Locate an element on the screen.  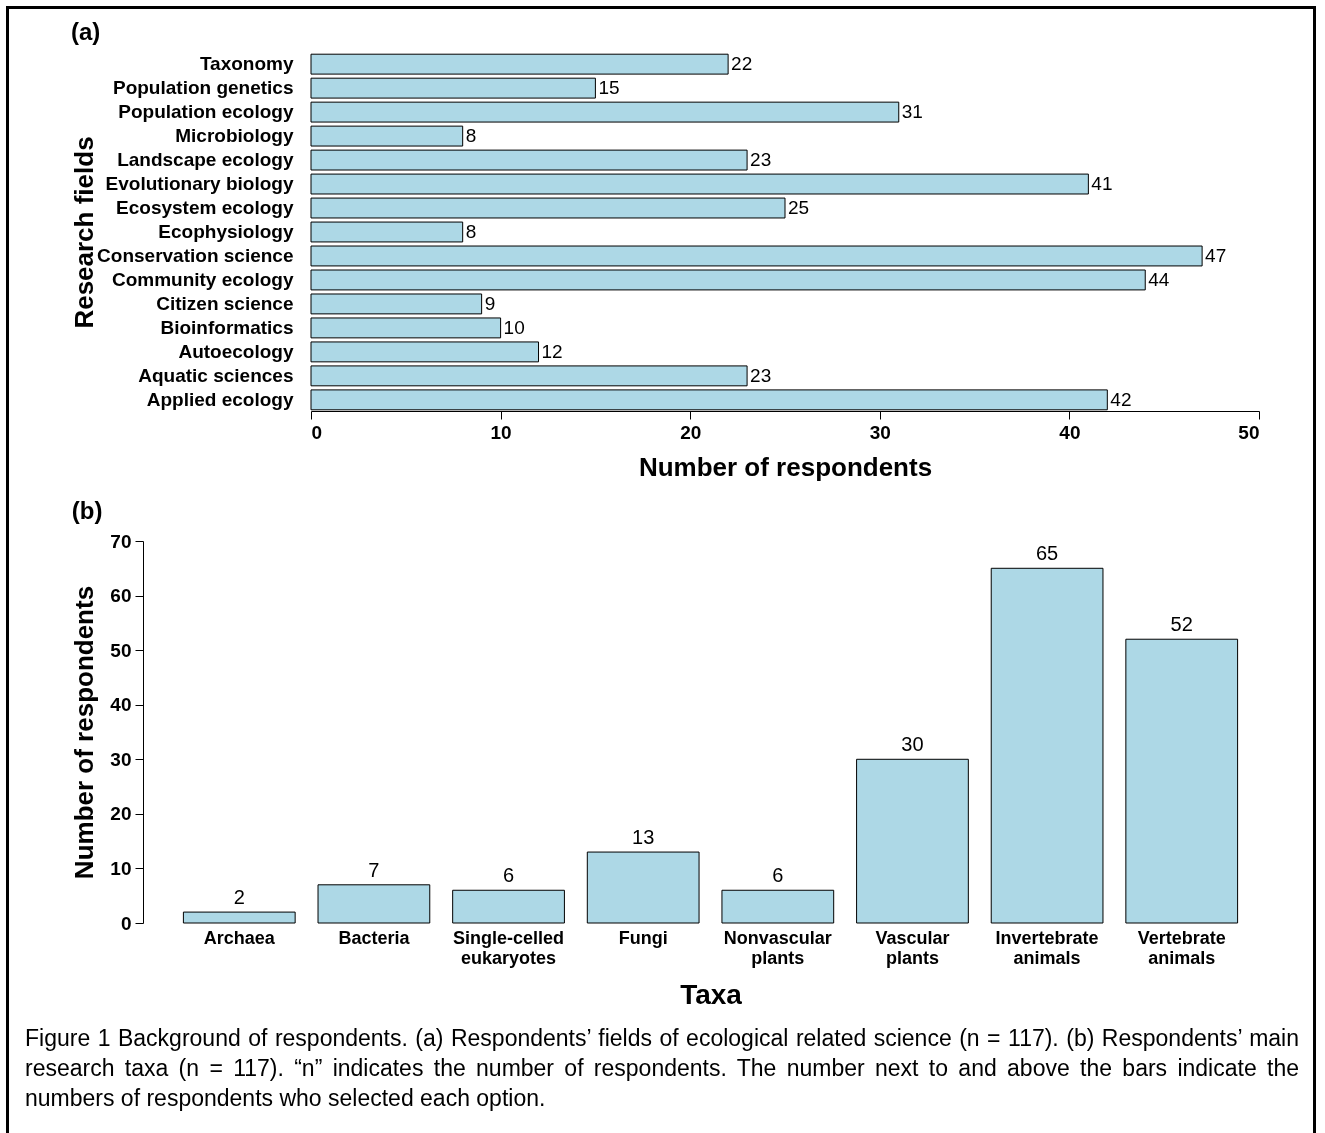
data-label: 52 is located at coordinates (1181, 624).